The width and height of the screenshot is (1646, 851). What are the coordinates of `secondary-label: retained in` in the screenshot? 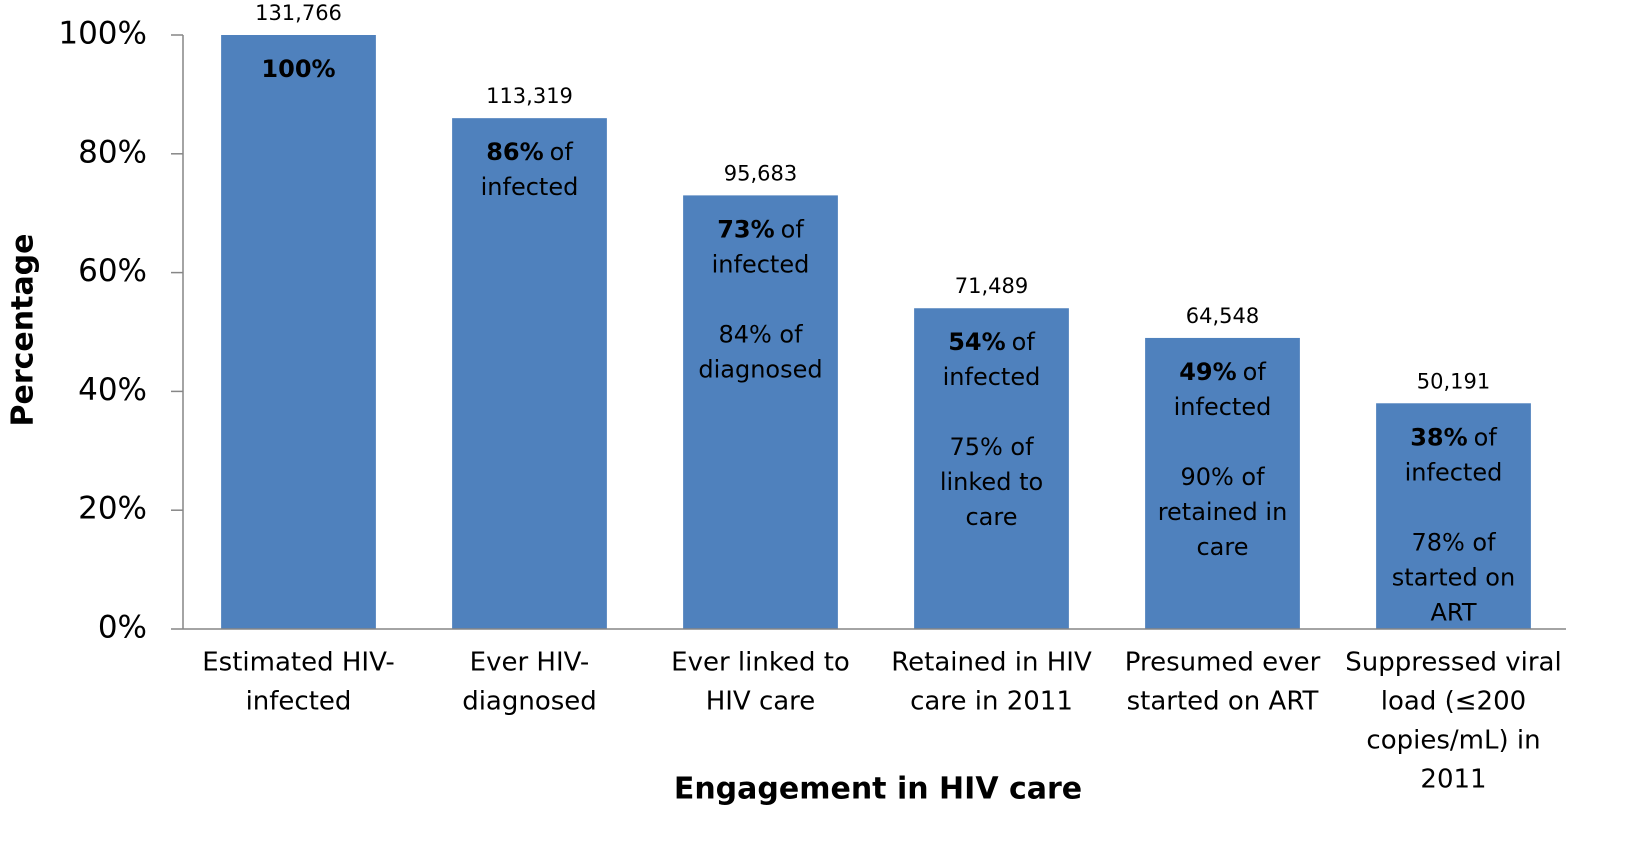 It's located at (1223, 512).